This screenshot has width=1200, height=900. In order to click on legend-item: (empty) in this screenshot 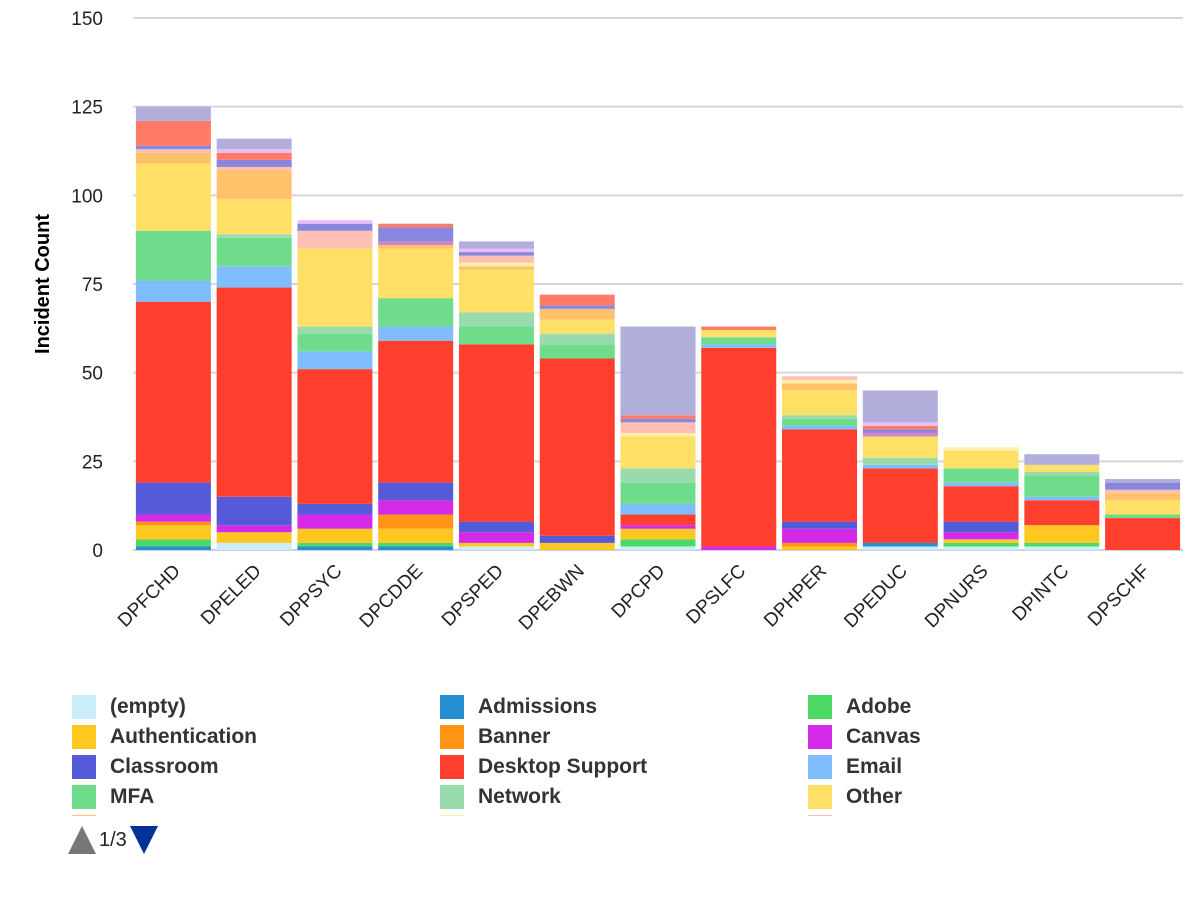, I will do `click(123, 707)`.